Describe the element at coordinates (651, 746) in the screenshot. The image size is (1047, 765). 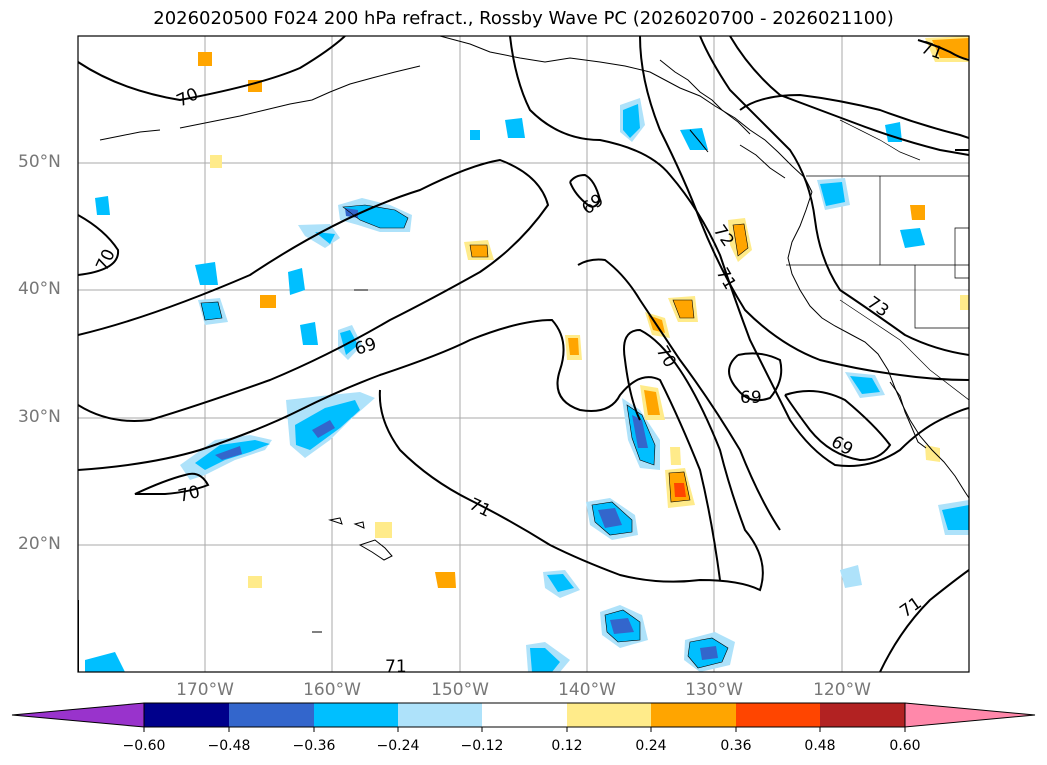
I see `colorbar-tick-label: 0.24` at that location.